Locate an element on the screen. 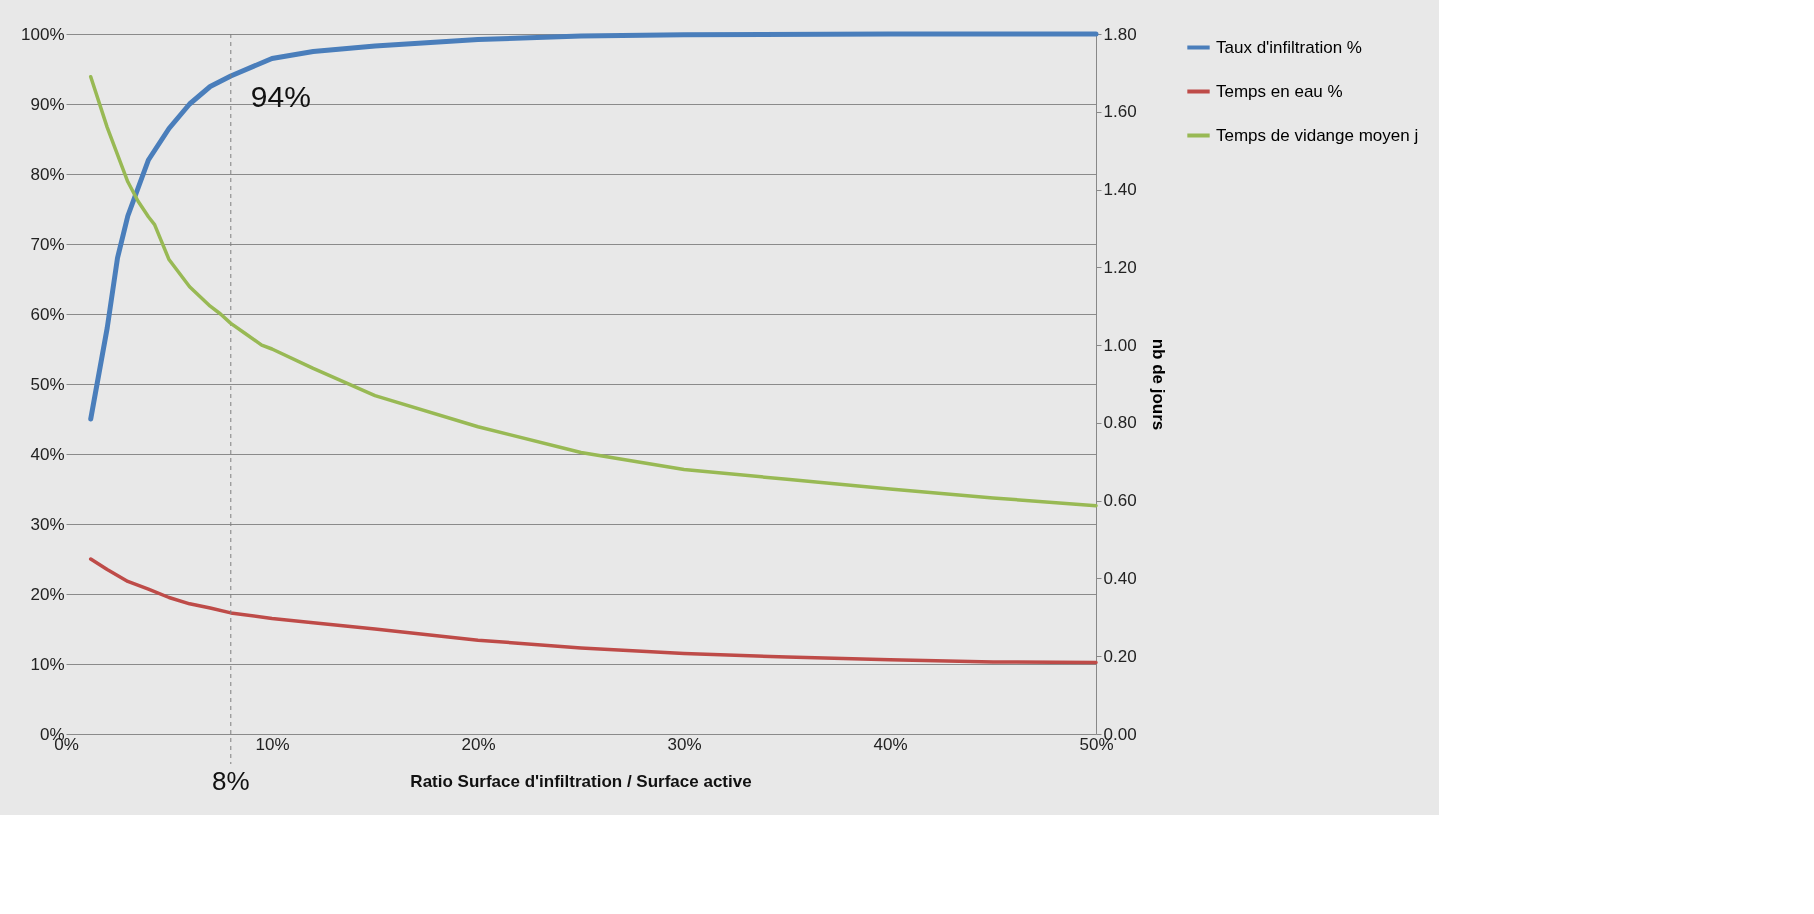 The width and height of the screenshot is (1814, 914). y-tick-label: 50% is located at coordinates (47, 384).